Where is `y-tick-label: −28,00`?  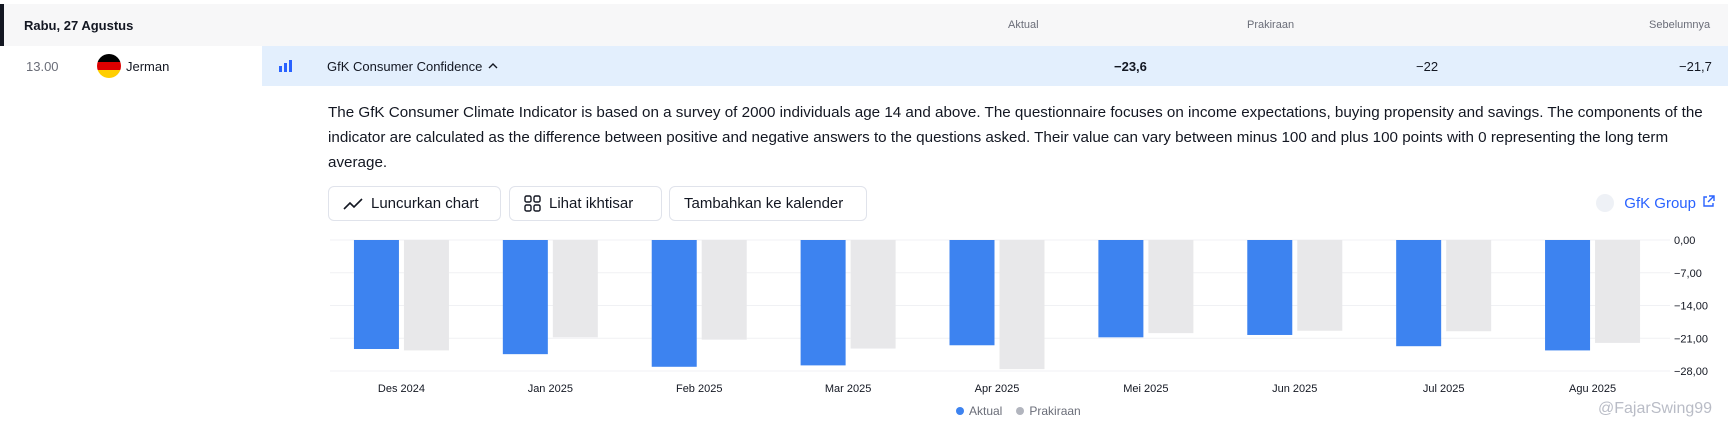
y-tick-label: −28,00 is located at coordinates (1691, 372).